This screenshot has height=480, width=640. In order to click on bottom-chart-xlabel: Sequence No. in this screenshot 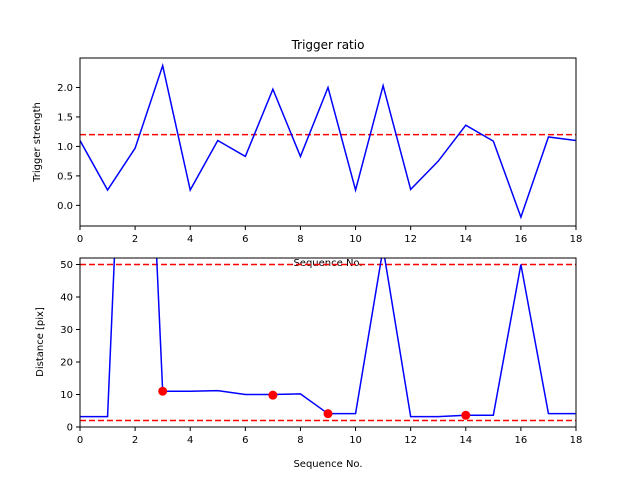, I will do `click(327, 464)`.